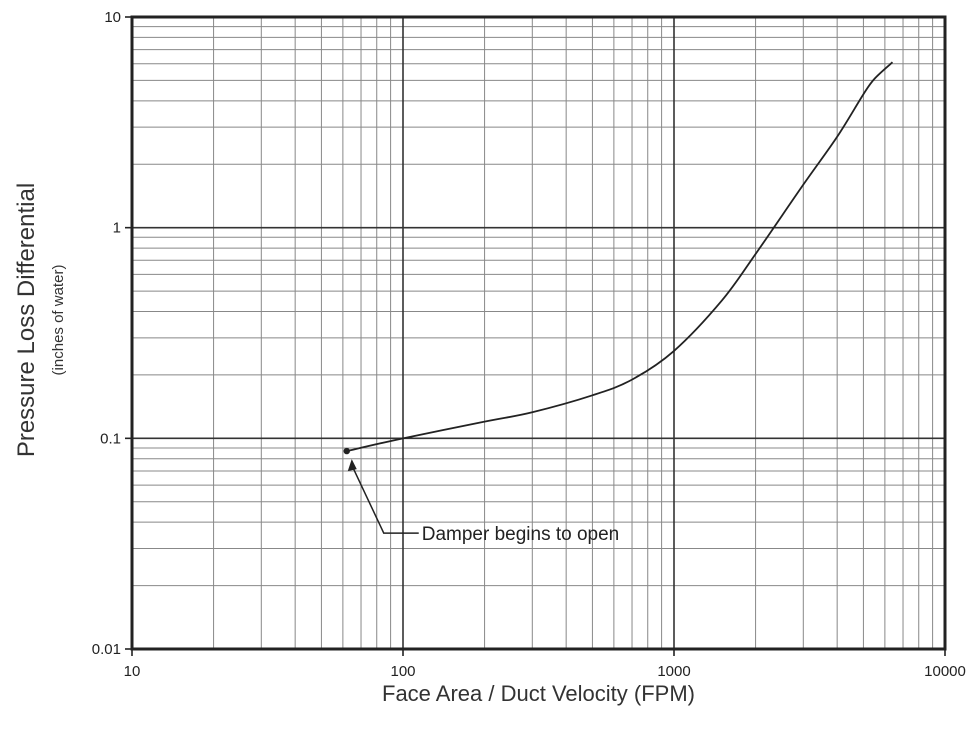  Describe the element at coordinates (545, 671) in the screenshot. I see `x-tick-labels: 10 100 1000 10000` at that location.